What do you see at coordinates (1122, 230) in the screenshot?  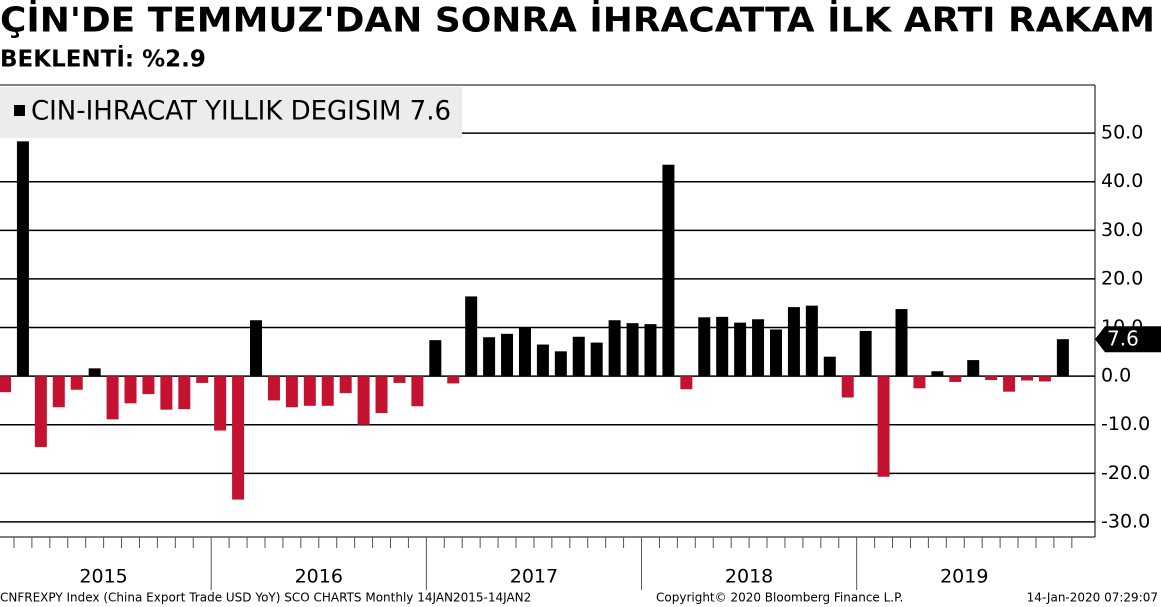 I see `y-tick-label: 30.0` at bounding box center [1122, 230].